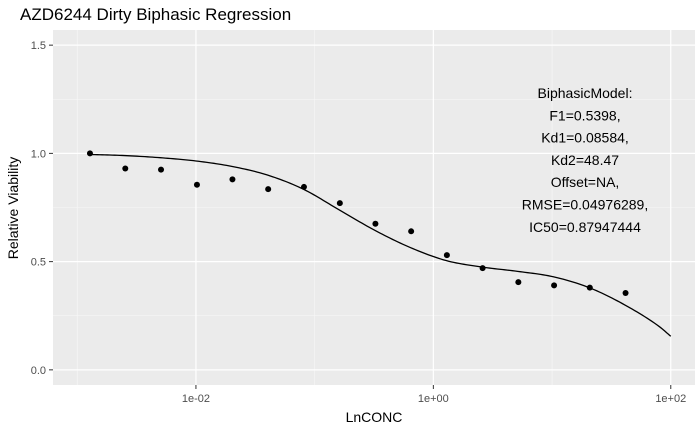 This screenshot has height=432, width=700. What do you see at coordinates (42, 208) in the screenshot?
I see `y-axis-ticks: 0.0 0.5 1.0 1.5` at bounding box center [42, 208].